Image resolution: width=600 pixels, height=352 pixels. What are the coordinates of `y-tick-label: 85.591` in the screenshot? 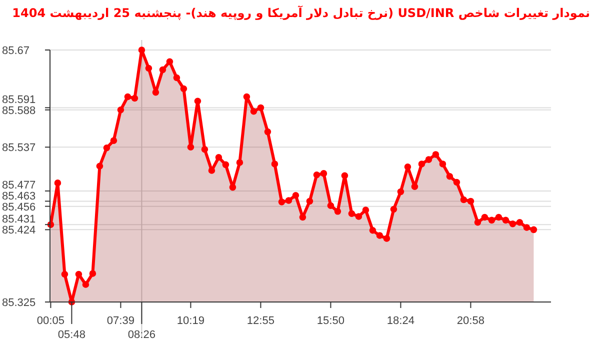 It's located at (19, 100).